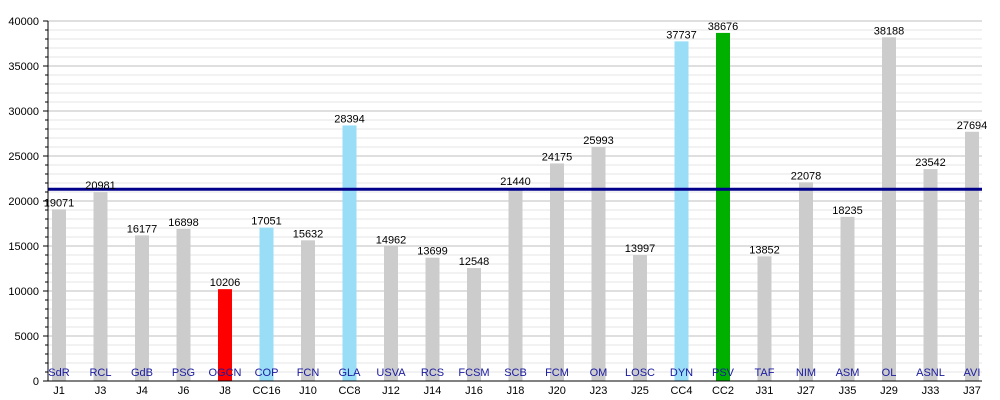 Image resolution: width=1000 pixels, height=400 pixels. I want to click on x-tick-label-J8: J8, so click(225, 391).